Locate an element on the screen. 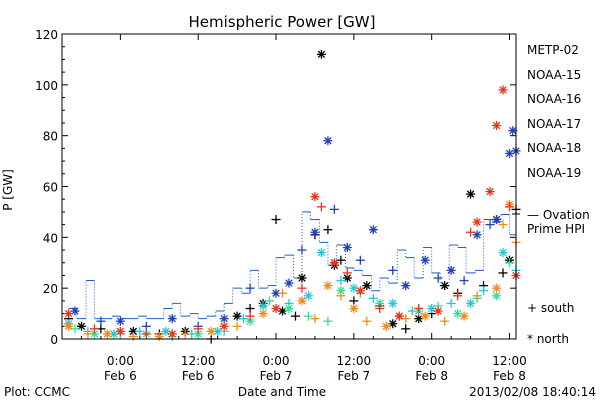 The image size is (600, 400). y-tick-label: 80 is located at coordinates (50, 137).